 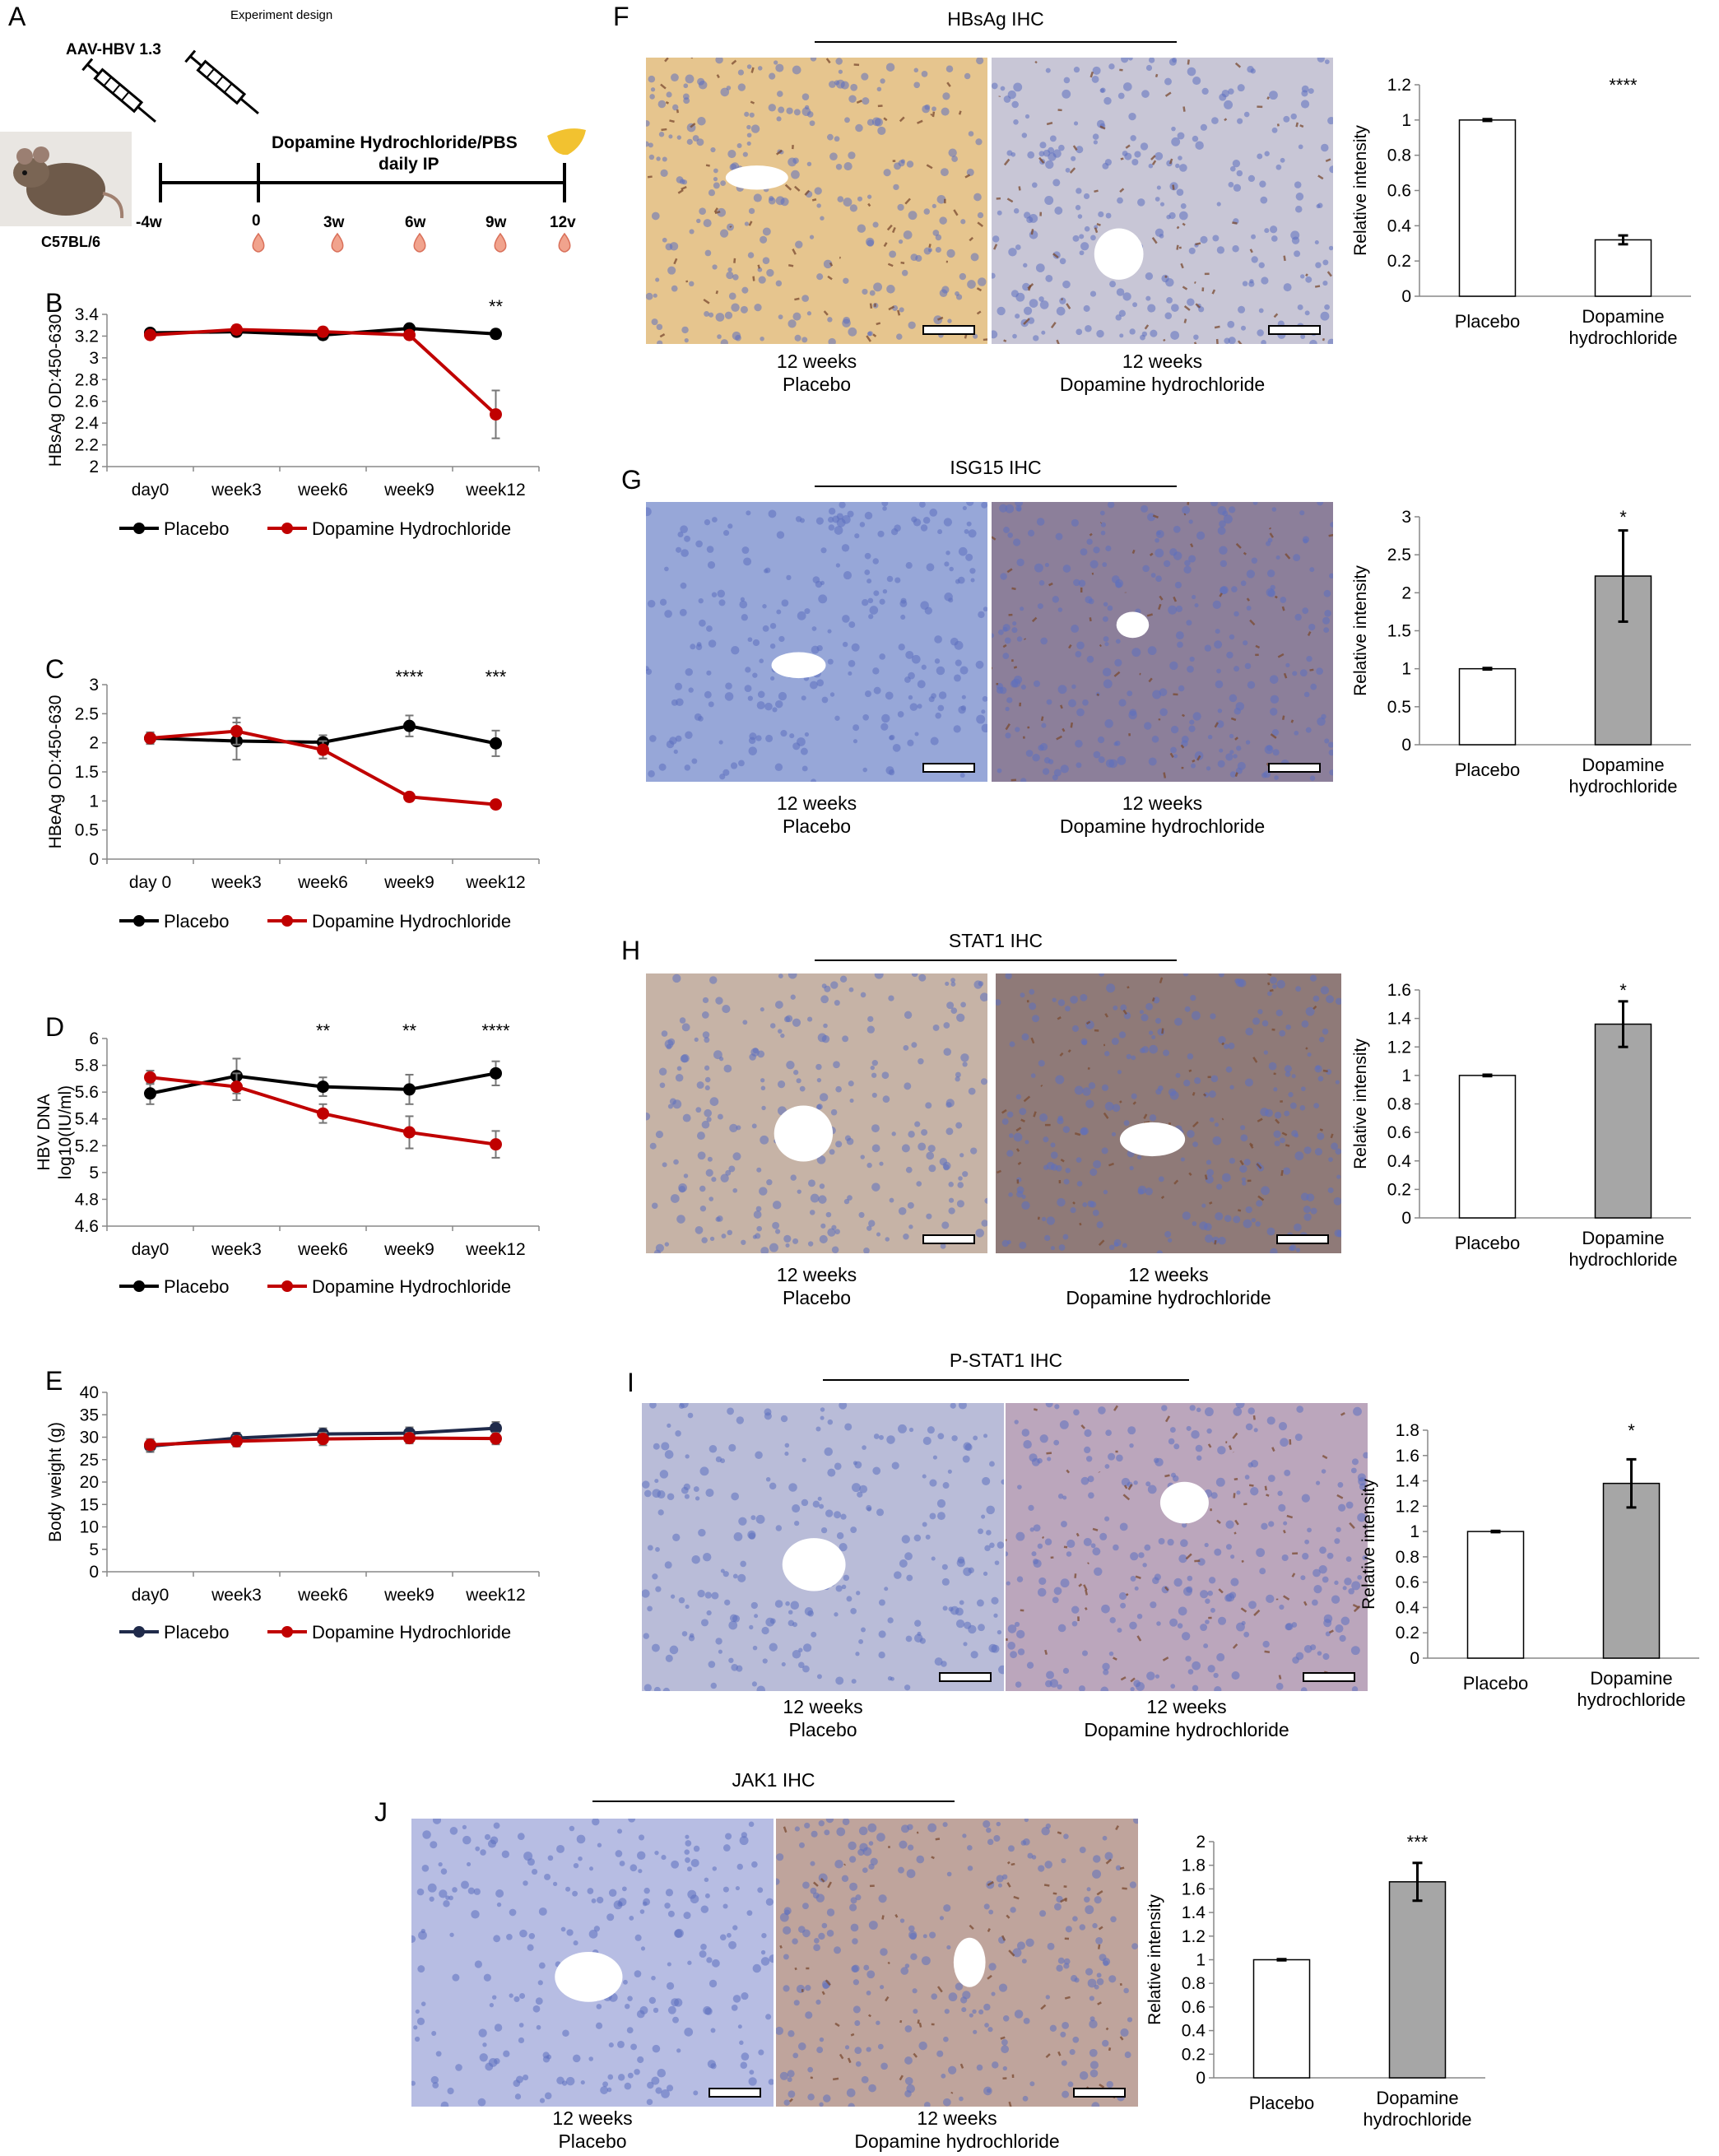 What do you see at coordinates (1152, 1139) in the screenshot?
I see `vessel-lumen` at bounding box center [1152, 1139].